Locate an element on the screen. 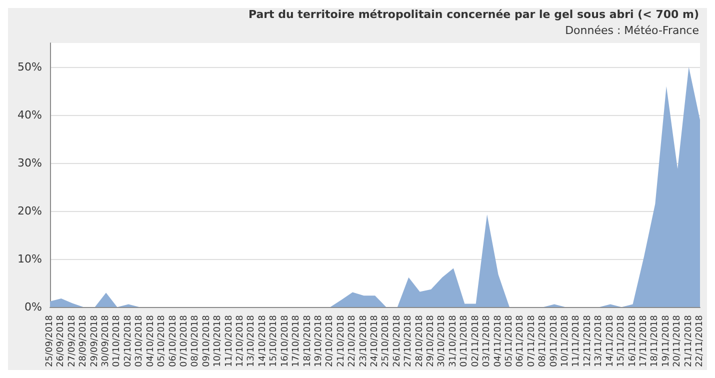 The image size is (715, 378). x-tick-label: 26/09/2018 is located at coordinates (61, 340).